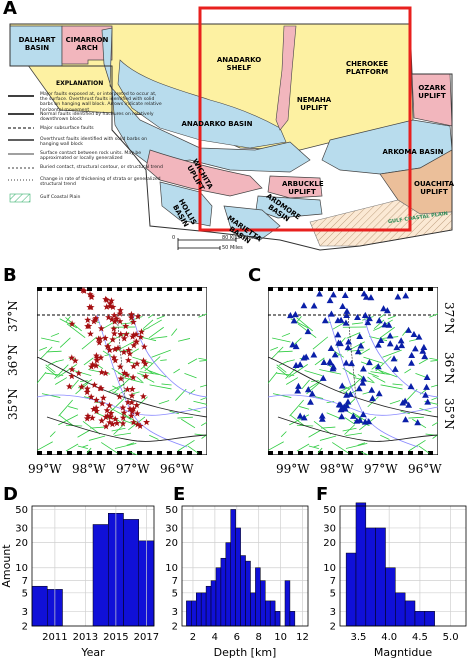  I want to click on y-tick-label: 20, so click(171, 543).